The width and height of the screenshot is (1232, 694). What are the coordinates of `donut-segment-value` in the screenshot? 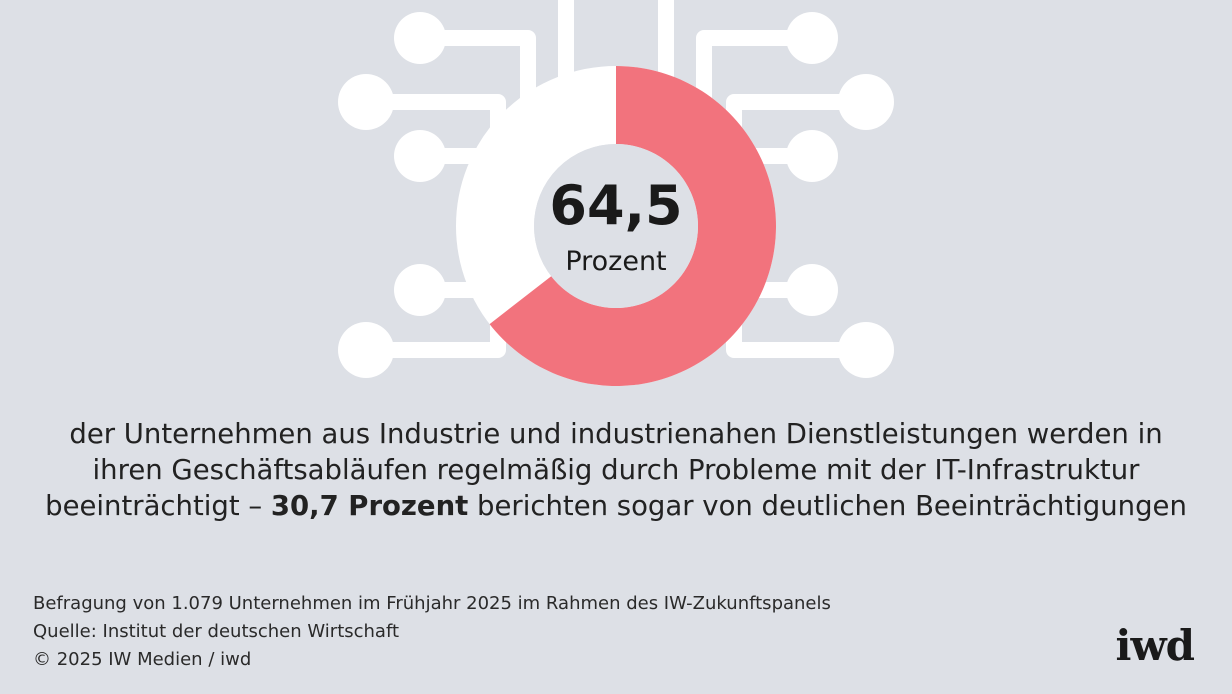 It's located at (633, 225).